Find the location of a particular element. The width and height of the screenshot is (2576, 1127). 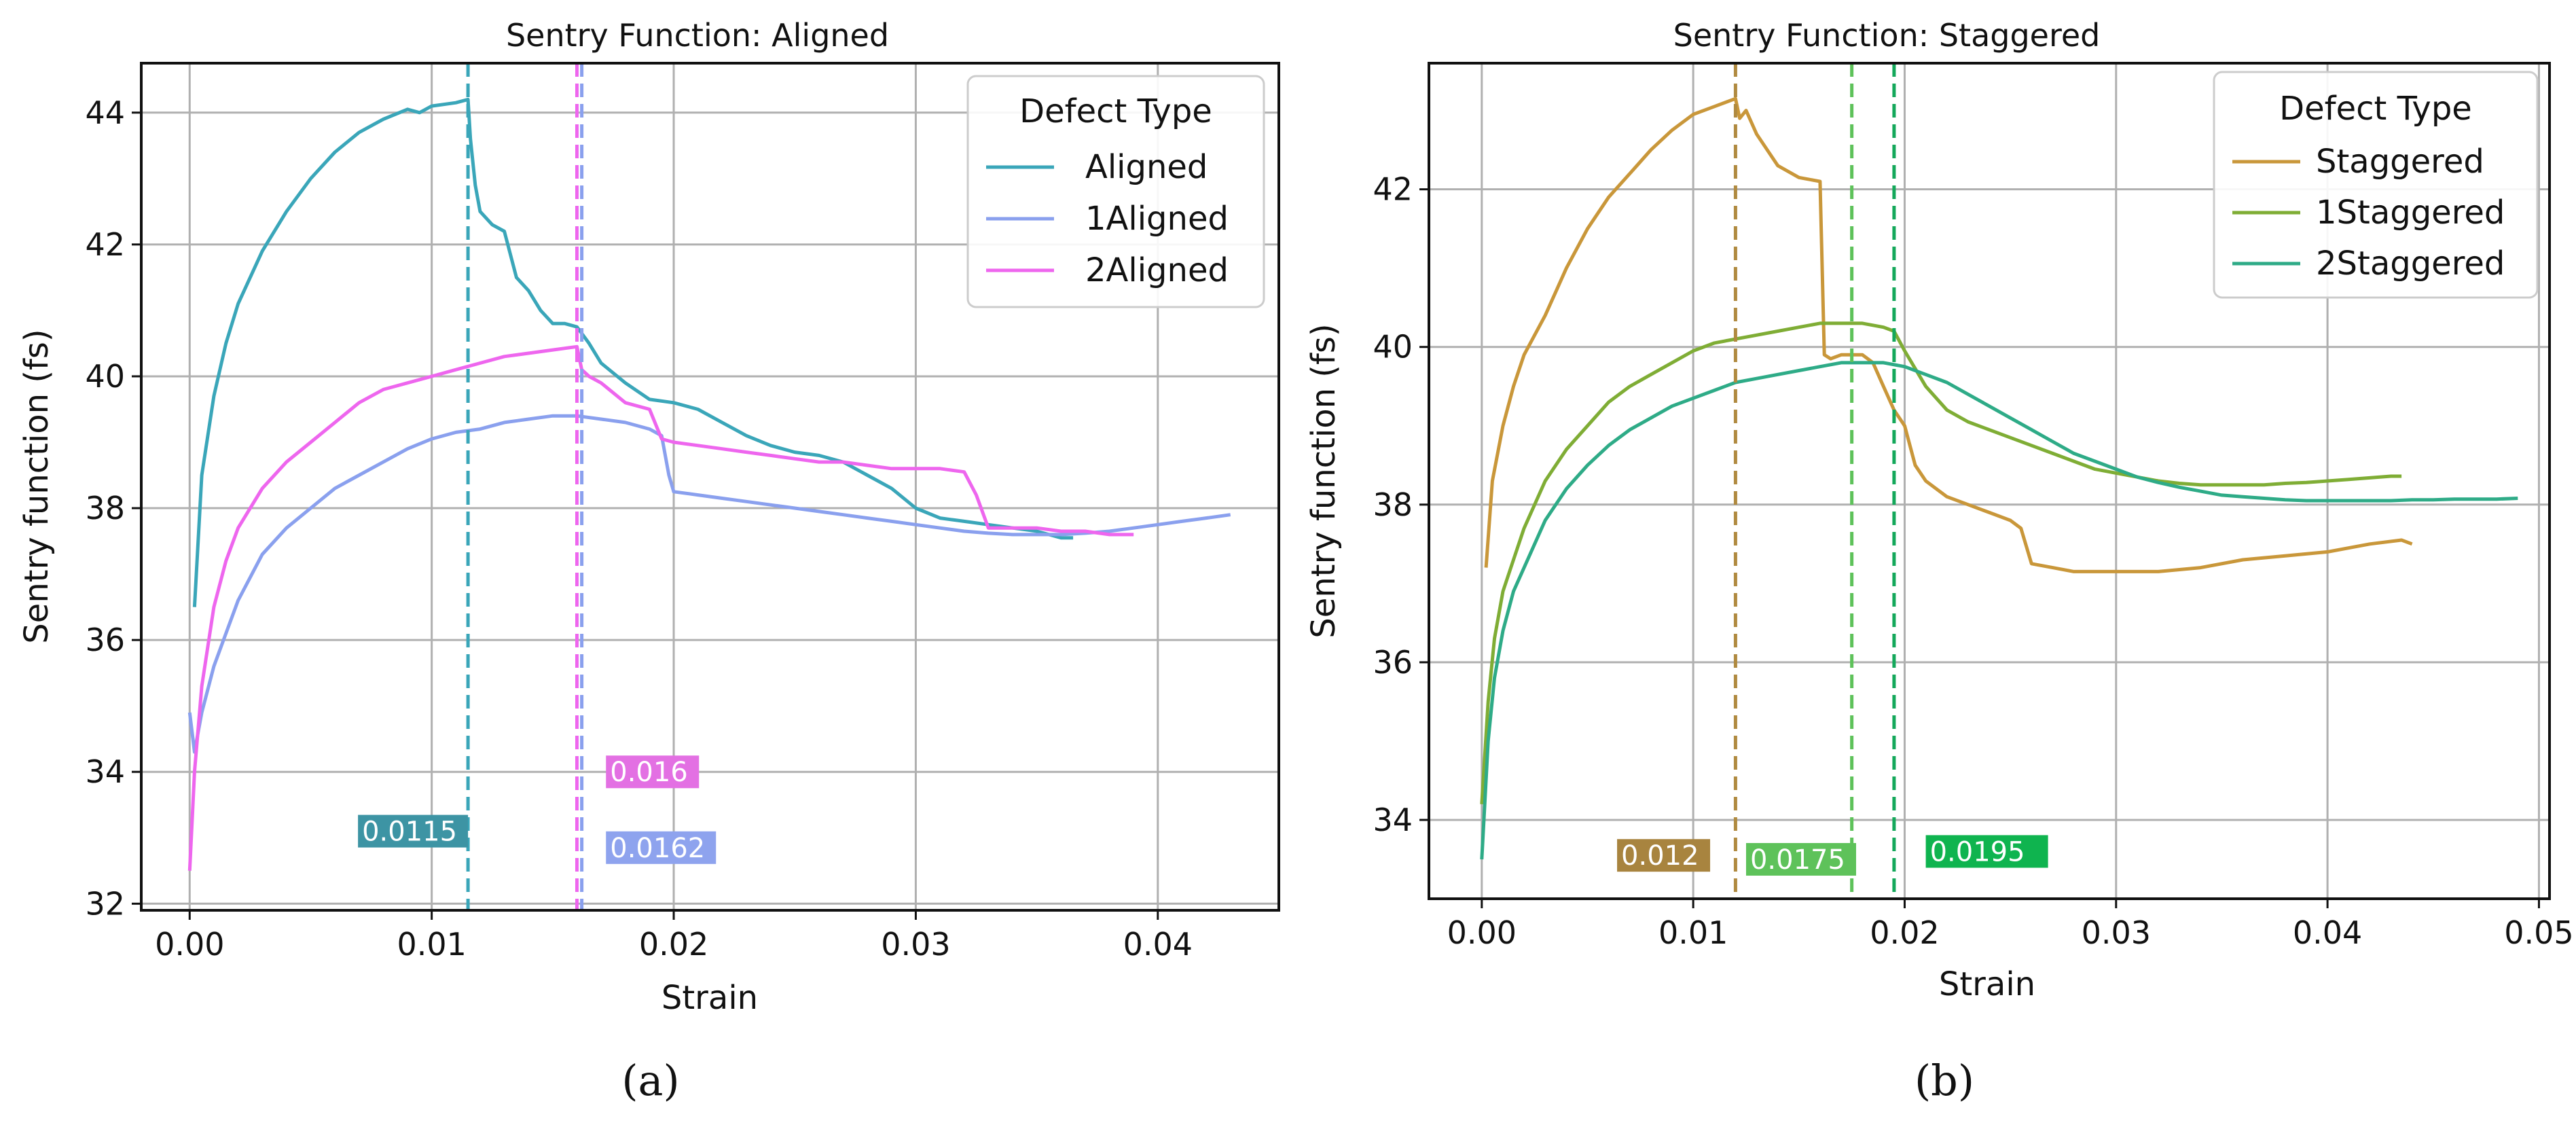

chart-b-legend-label-1: 1Staggered is located at coordinates (2410, 213).